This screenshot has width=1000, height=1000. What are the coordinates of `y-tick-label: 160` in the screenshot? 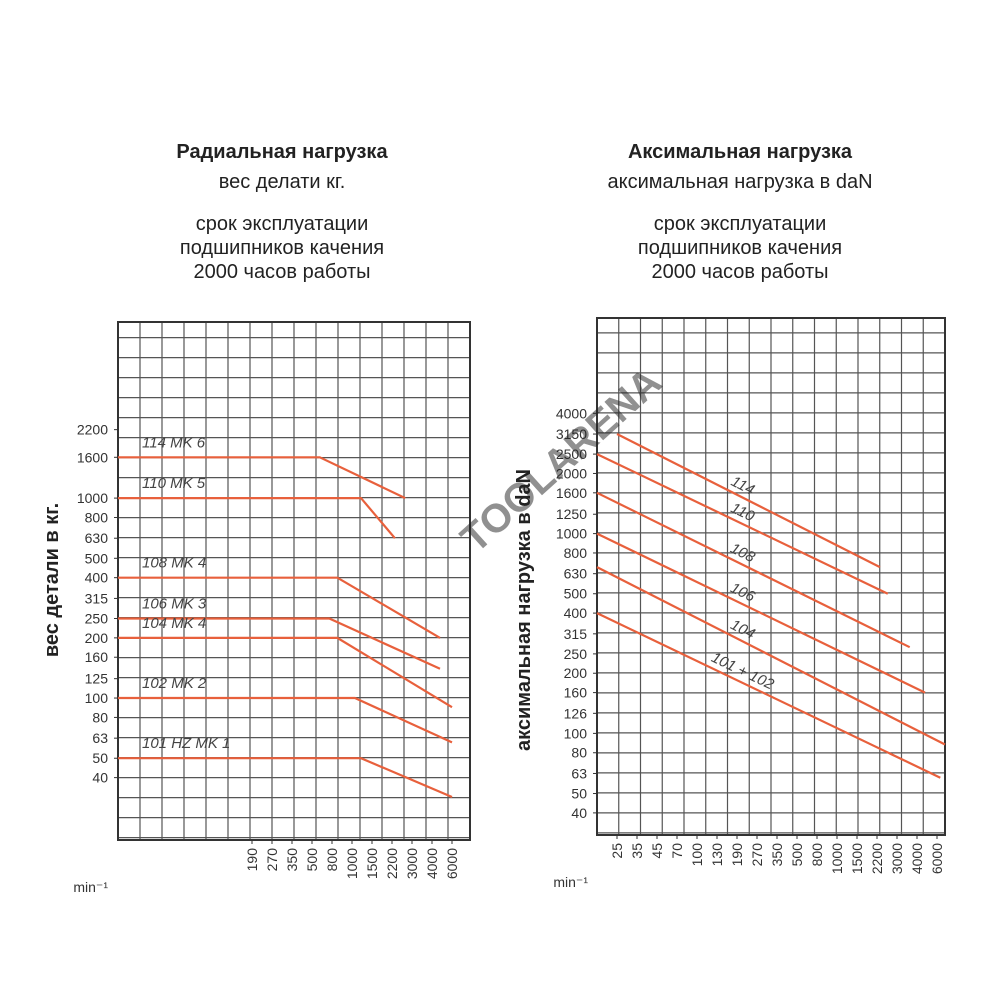 It's located at (576, 693).